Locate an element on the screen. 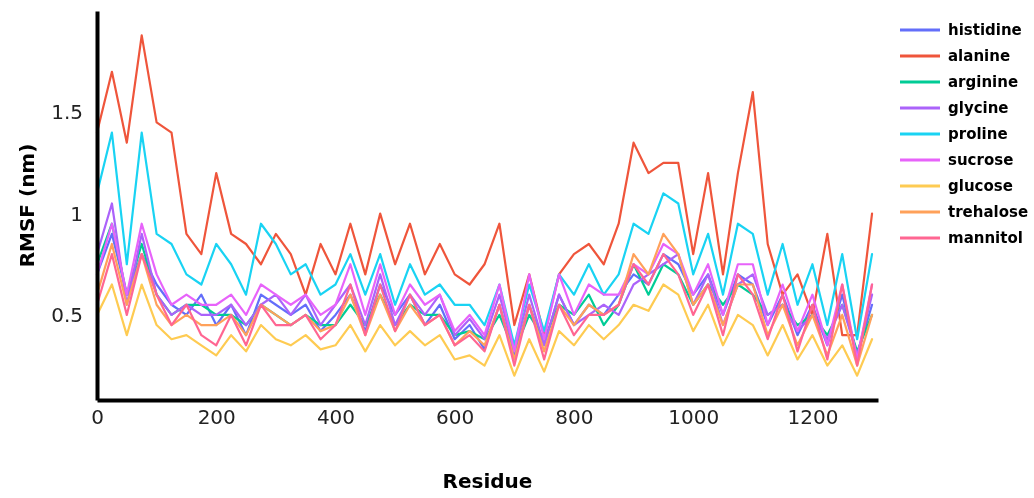 The width and height of the screenshot is (1034, 498). x-tick-label: 400 is located at coordinates (336, 417).